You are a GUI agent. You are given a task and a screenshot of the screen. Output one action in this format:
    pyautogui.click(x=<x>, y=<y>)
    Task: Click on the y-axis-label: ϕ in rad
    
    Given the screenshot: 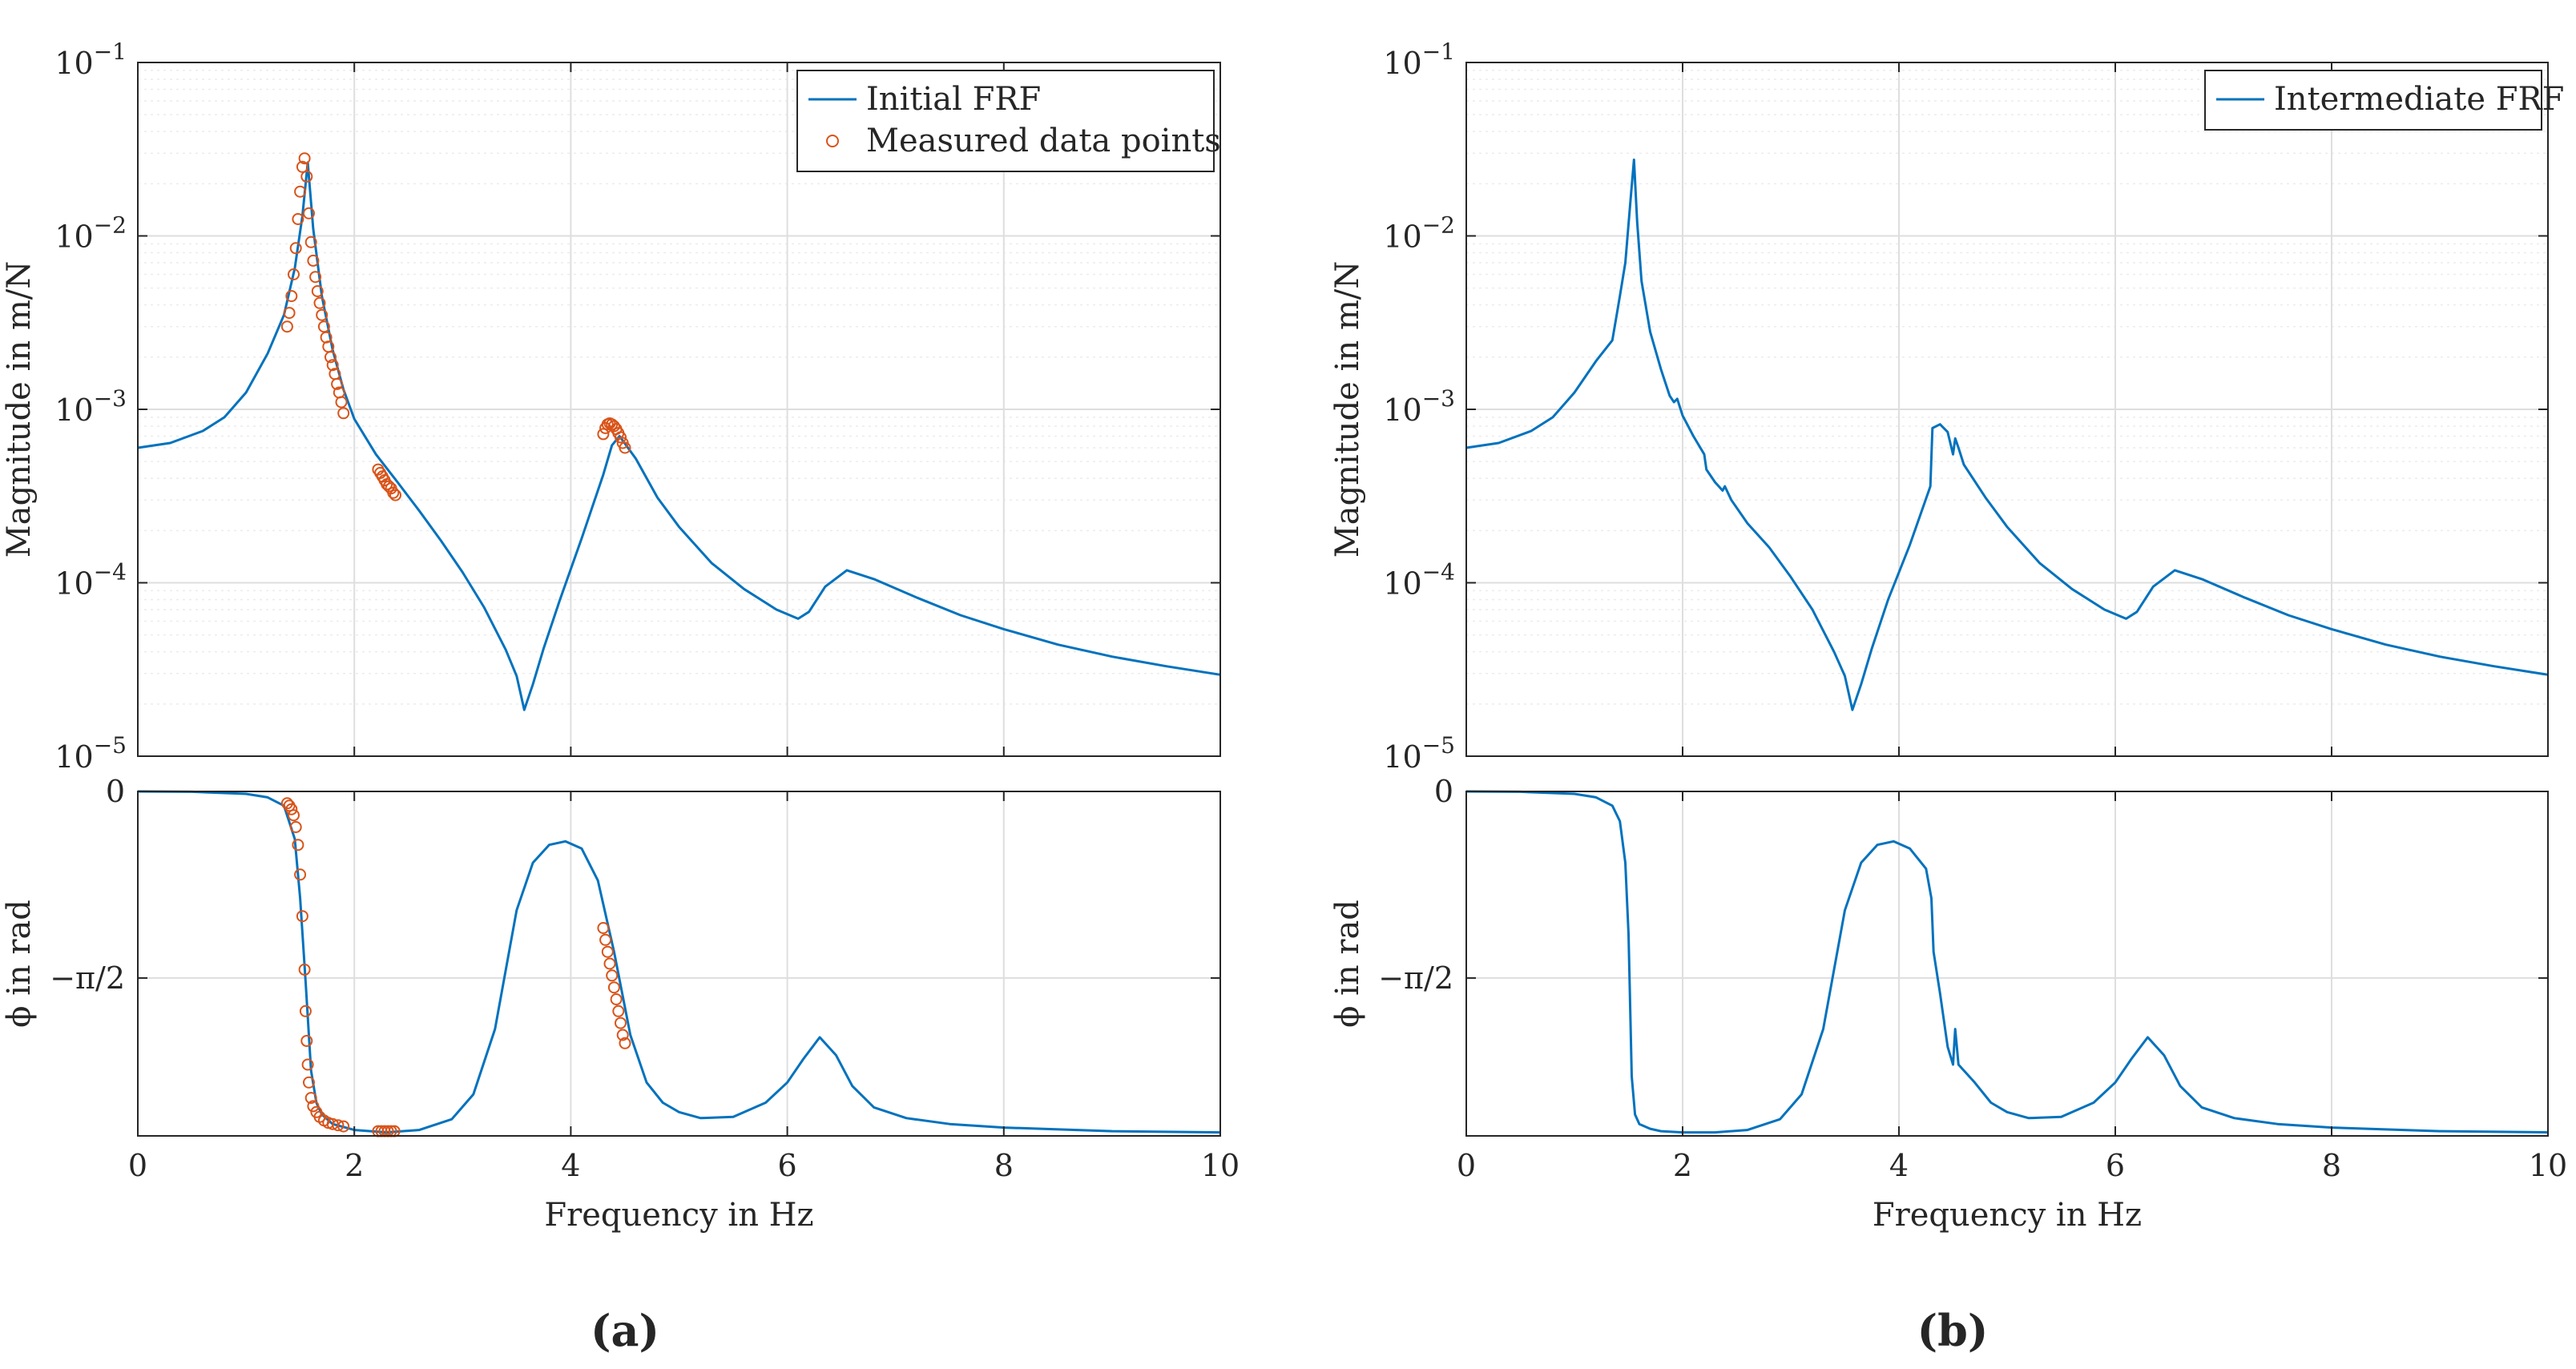 What is the action you would take?
    pyautogui.click(x=1347, y=964)
    